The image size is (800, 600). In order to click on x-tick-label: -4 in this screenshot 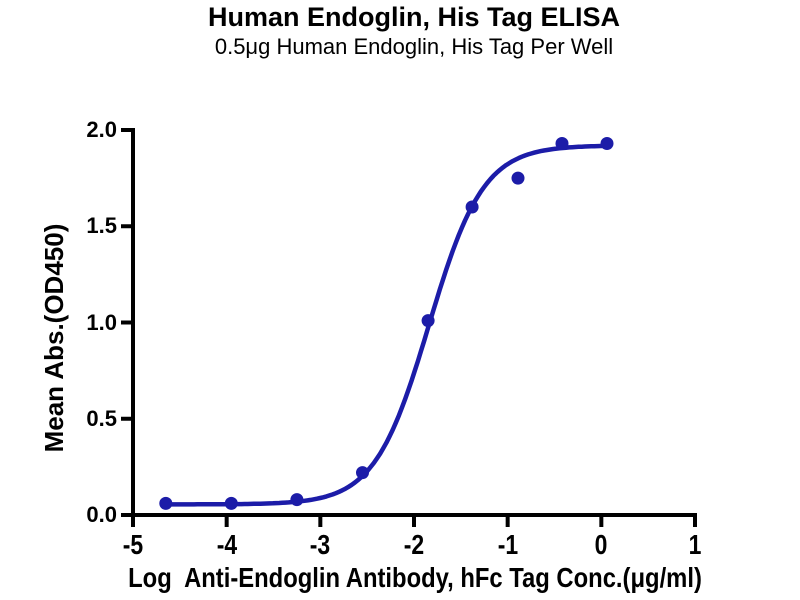, I will do `click(226, 544)`.